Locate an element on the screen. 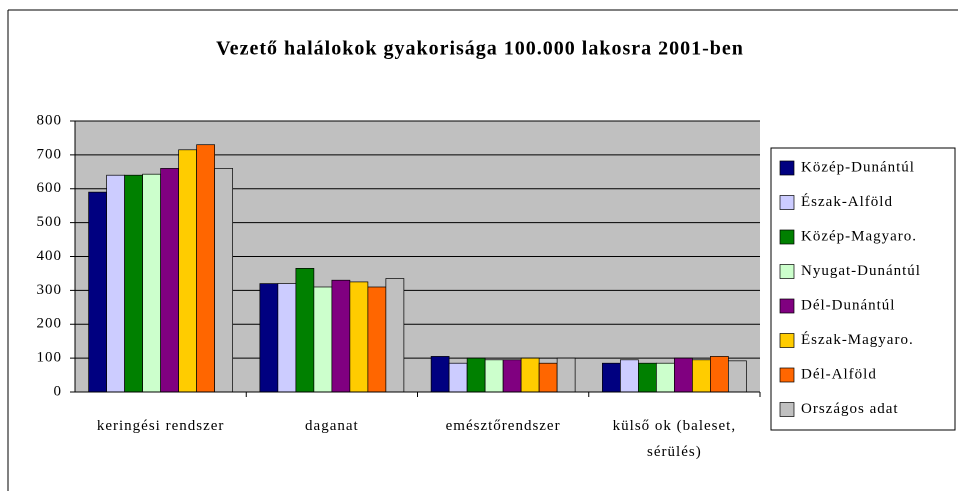  legend-label: Nyugat-Dunántúl is located at coordinates (861, 271).